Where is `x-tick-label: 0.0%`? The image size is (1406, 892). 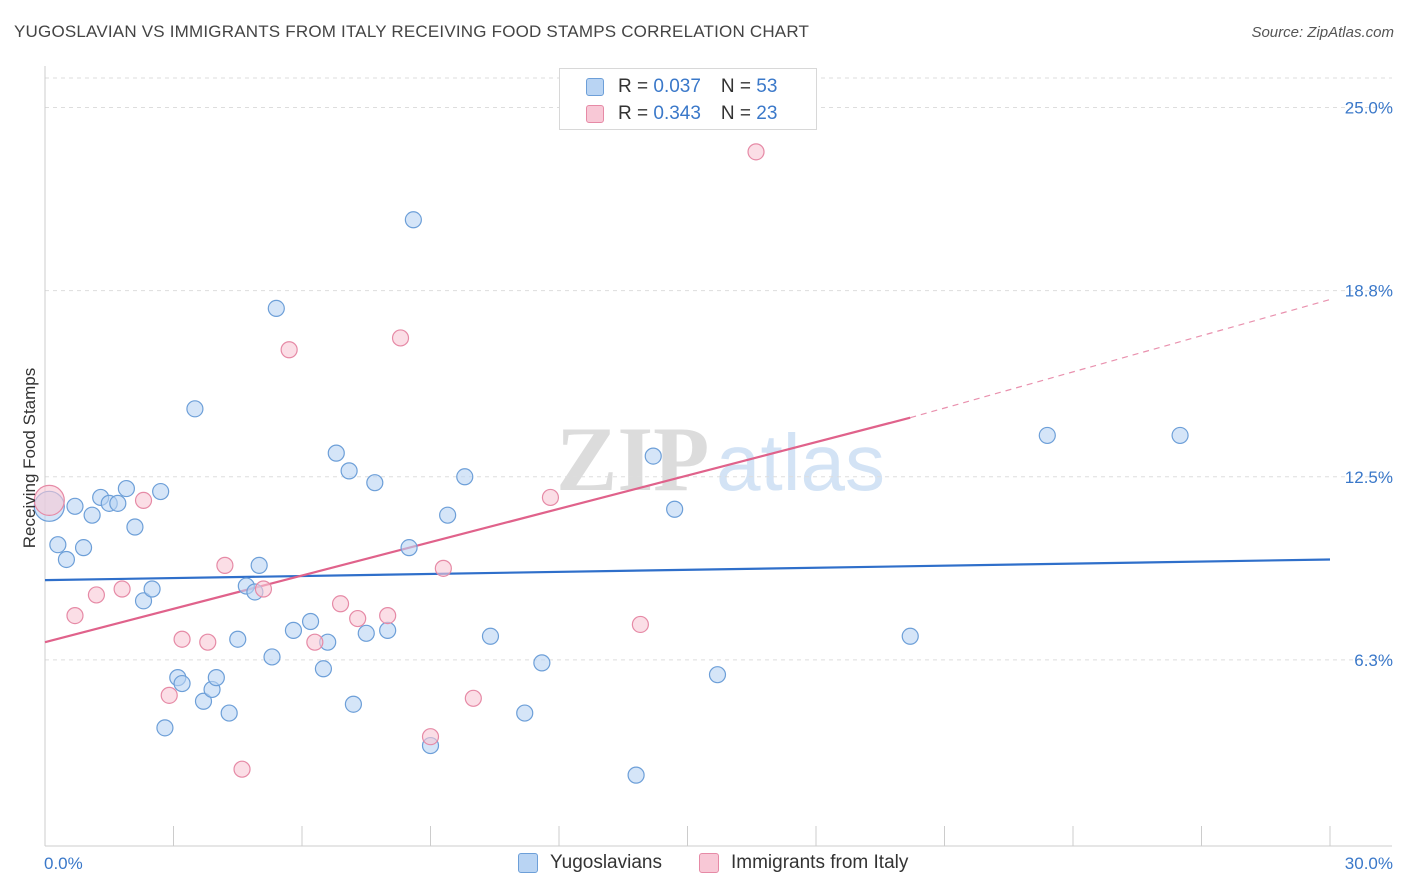
x-tick-label: 0.0% is located at coordinates (63, 863).